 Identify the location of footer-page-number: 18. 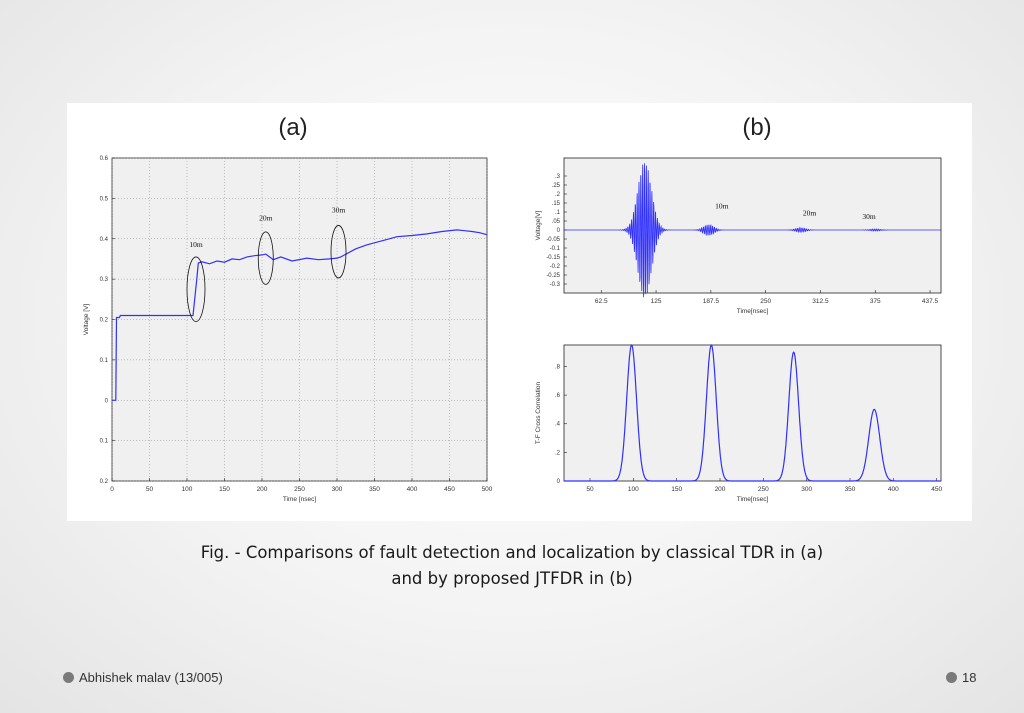
(961, 677).